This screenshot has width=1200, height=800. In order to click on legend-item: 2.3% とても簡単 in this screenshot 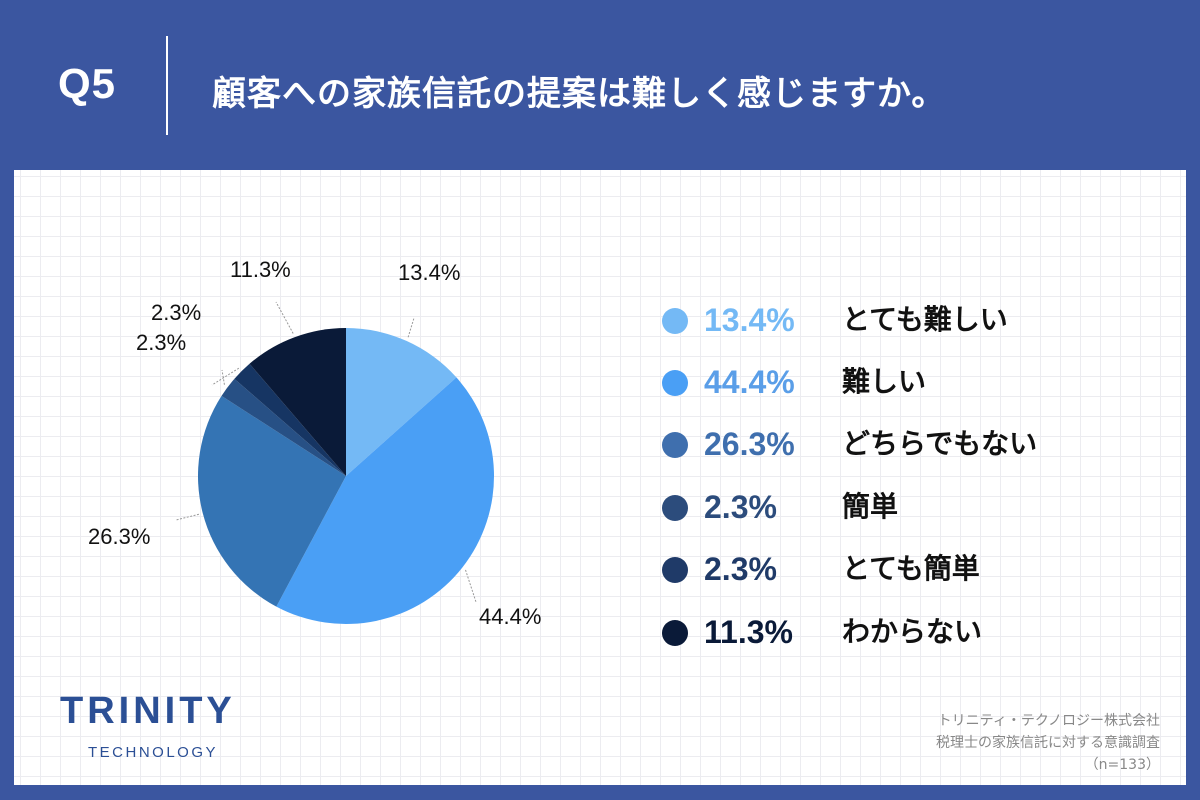, I will do `click(872, 569)`.